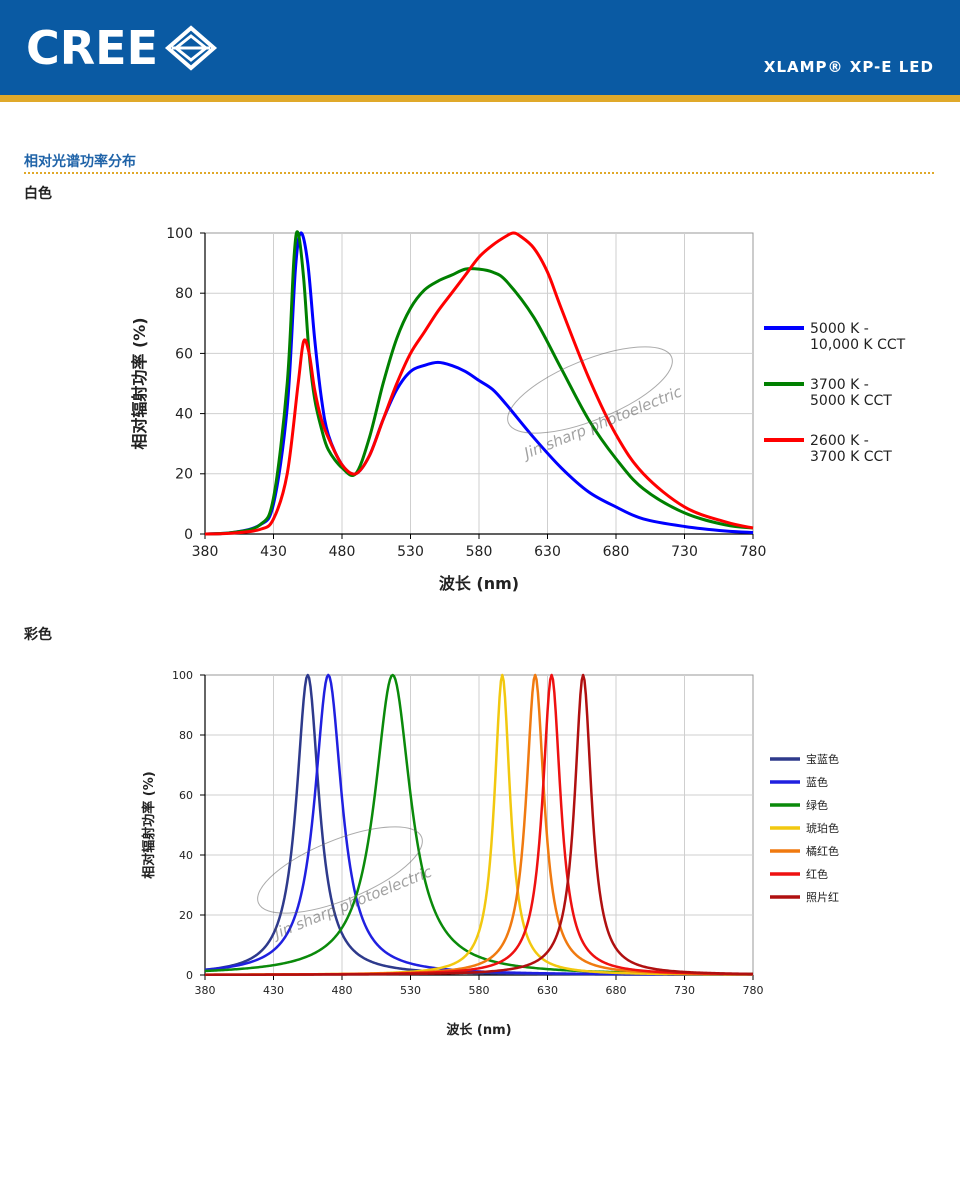 The width and height of the screenshot is (960, 1199). I want to click on white-subtitle: 白色, so click(38, 194).